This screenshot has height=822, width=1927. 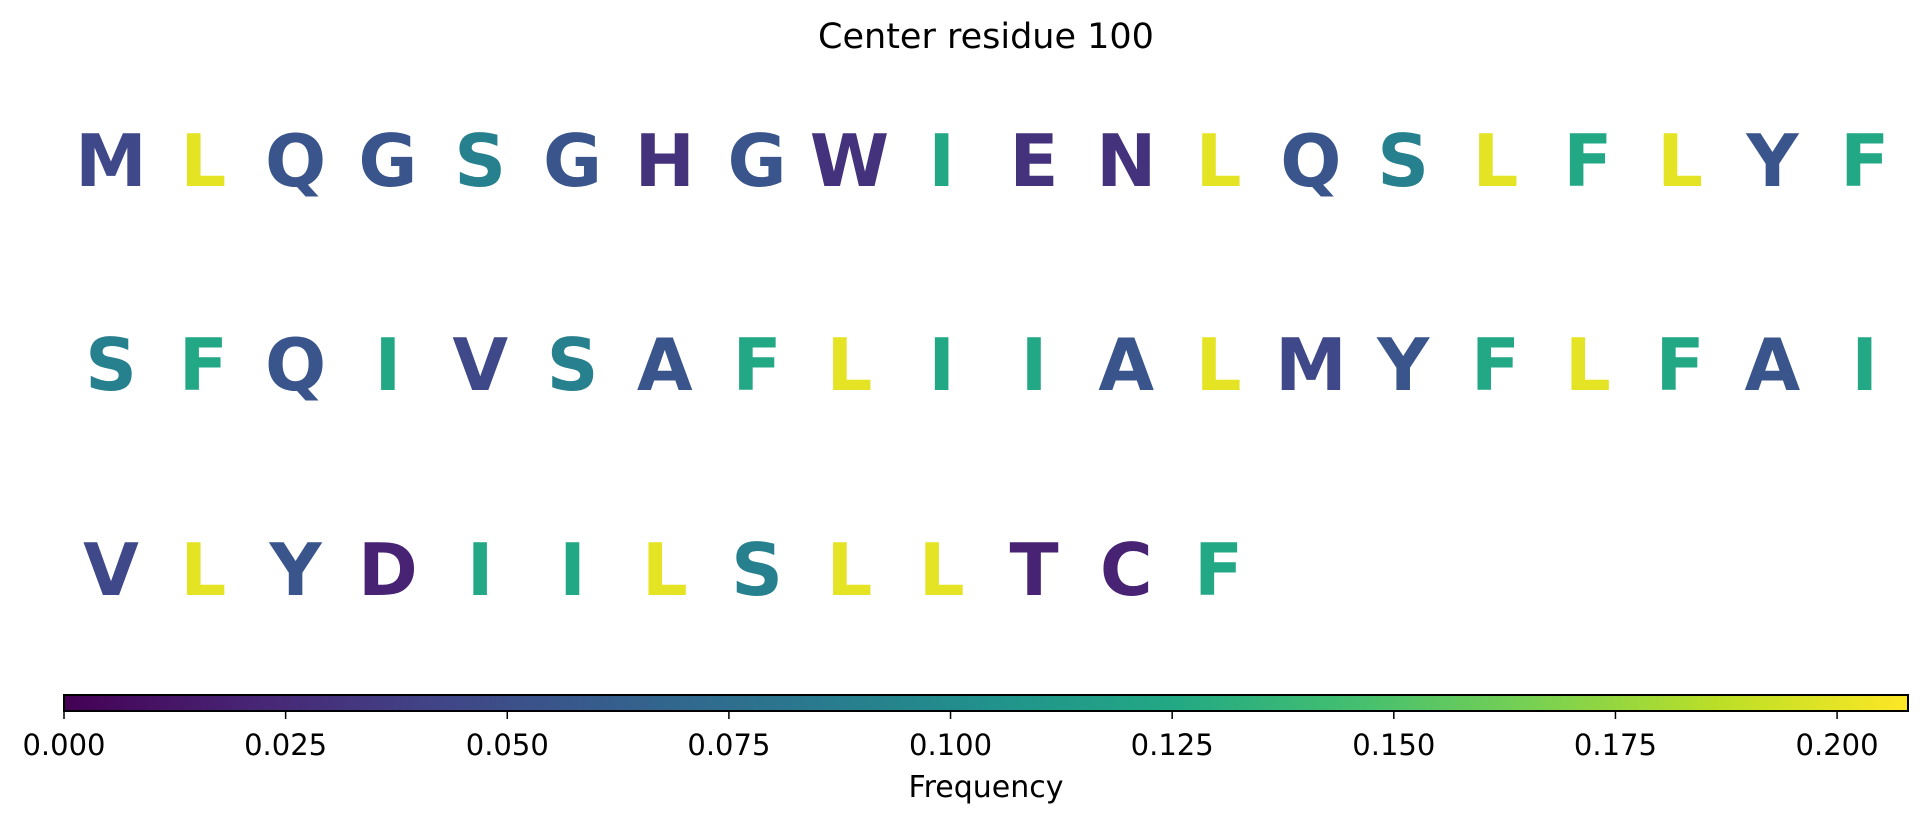 I want to click on colorbar-gradient, so click(x=986, y=703).